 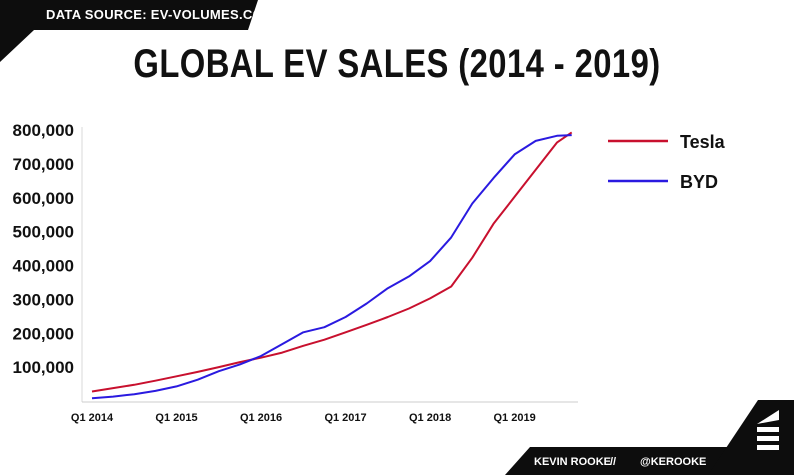 What do you see at coordinates (667, 162) in the screenshot?
I see `legend: Tesla BYD` at bounding box center [667, 162].